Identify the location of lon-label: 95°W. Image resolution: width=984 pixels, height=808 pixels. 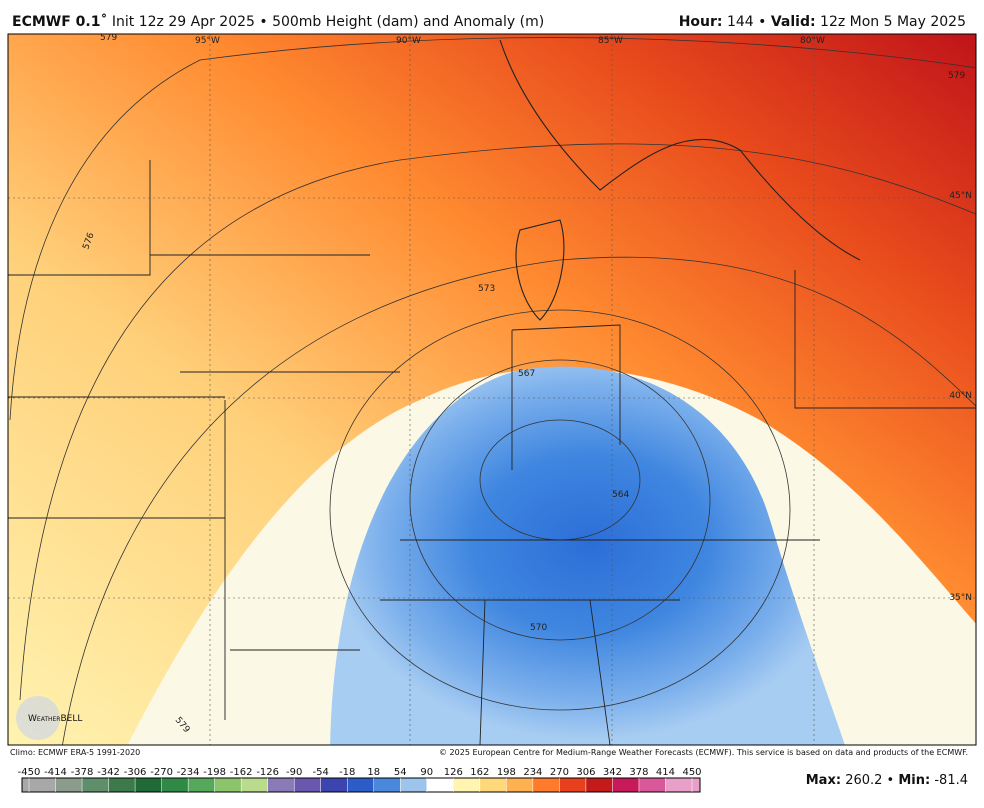
(207, 41).